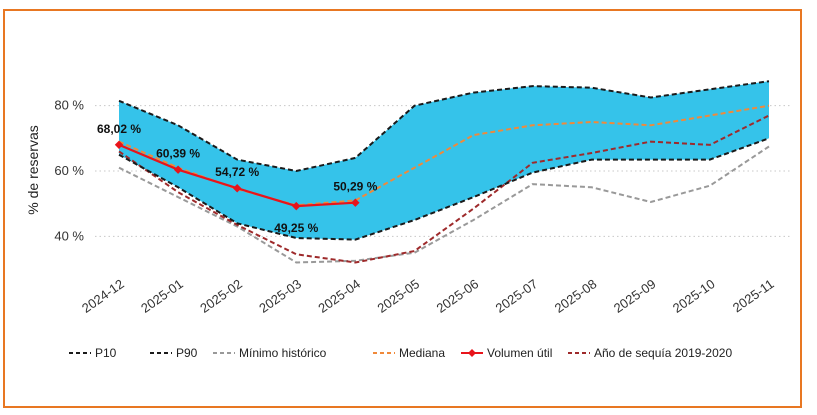 The height and width of the screenshot is (415, 817). Describe the element at coordinates (472, 353) in the screenshot. I see `legend-marker` at that location.